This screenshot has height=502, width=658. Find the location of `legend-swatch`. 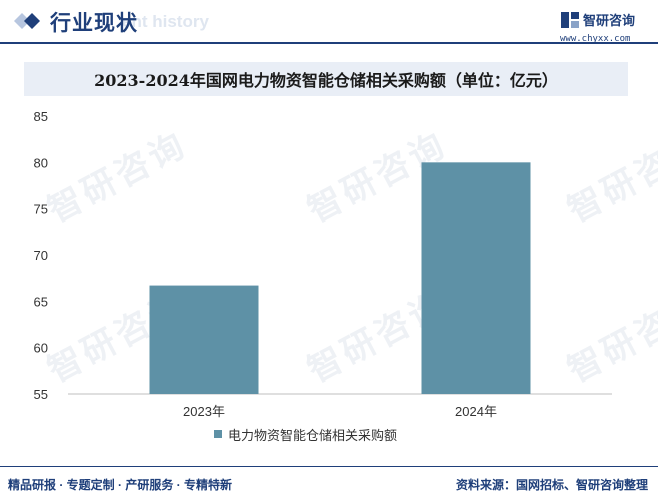

legend-swatch is located at coordinates (218, 434).